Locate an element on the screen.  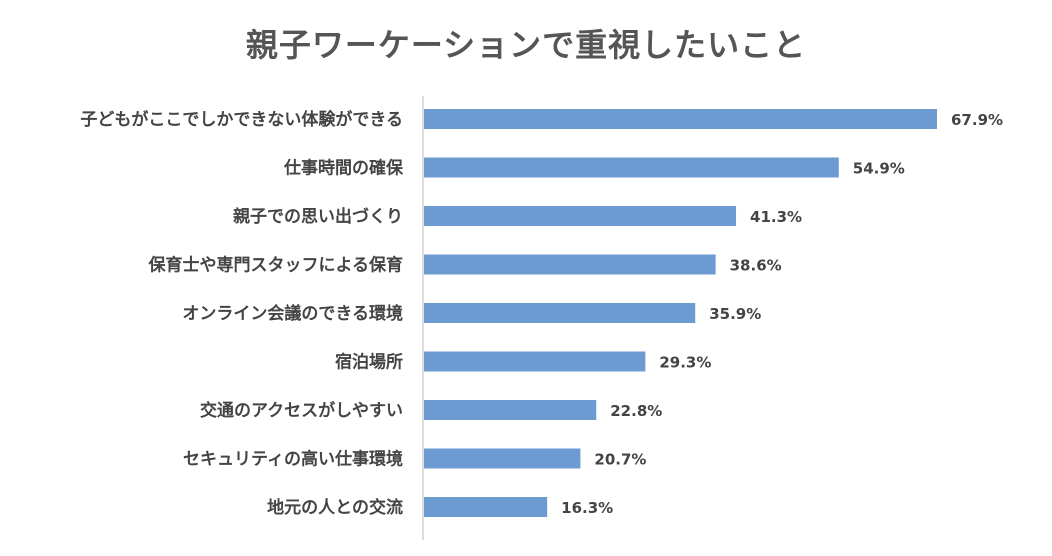
category-label: 親子での思い出づくり is located at coordinates (318, 216).